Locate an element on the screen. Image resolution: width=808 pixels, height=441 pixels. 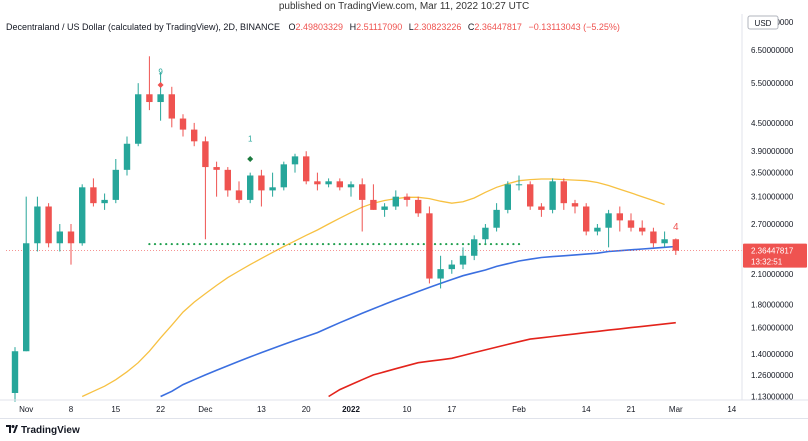
currency-label: USD is located at coordinates (763, 23).